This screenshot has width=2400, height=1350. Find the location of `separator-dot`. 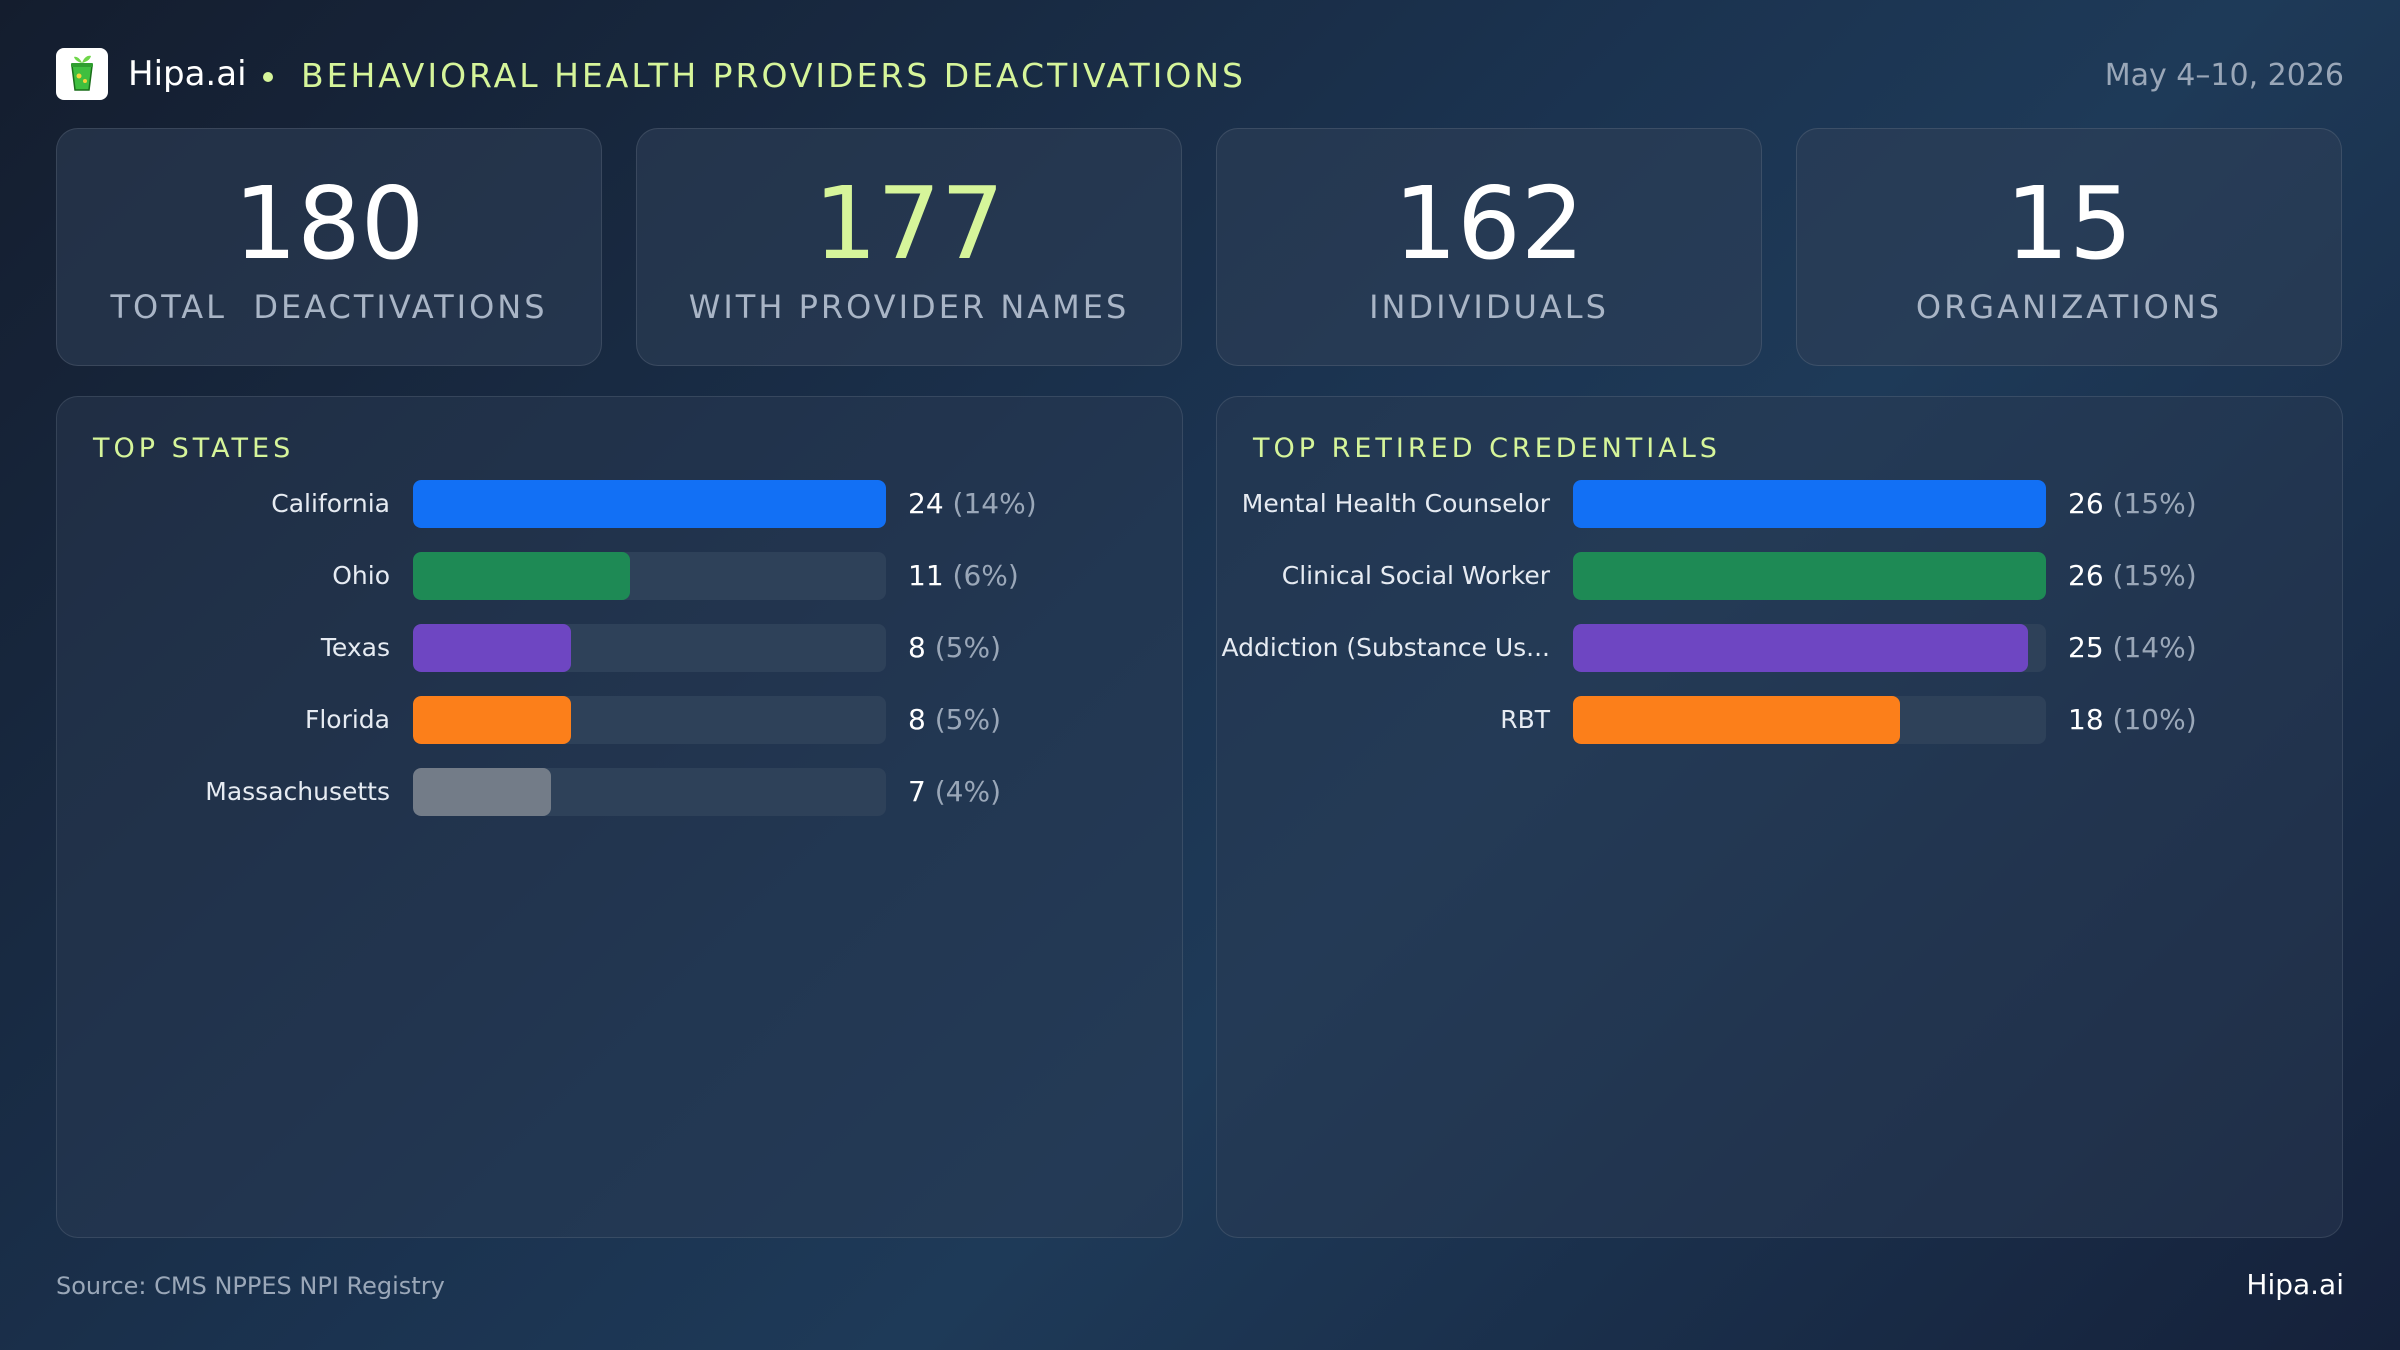

separator-dot is located at coordinates (268, 77).